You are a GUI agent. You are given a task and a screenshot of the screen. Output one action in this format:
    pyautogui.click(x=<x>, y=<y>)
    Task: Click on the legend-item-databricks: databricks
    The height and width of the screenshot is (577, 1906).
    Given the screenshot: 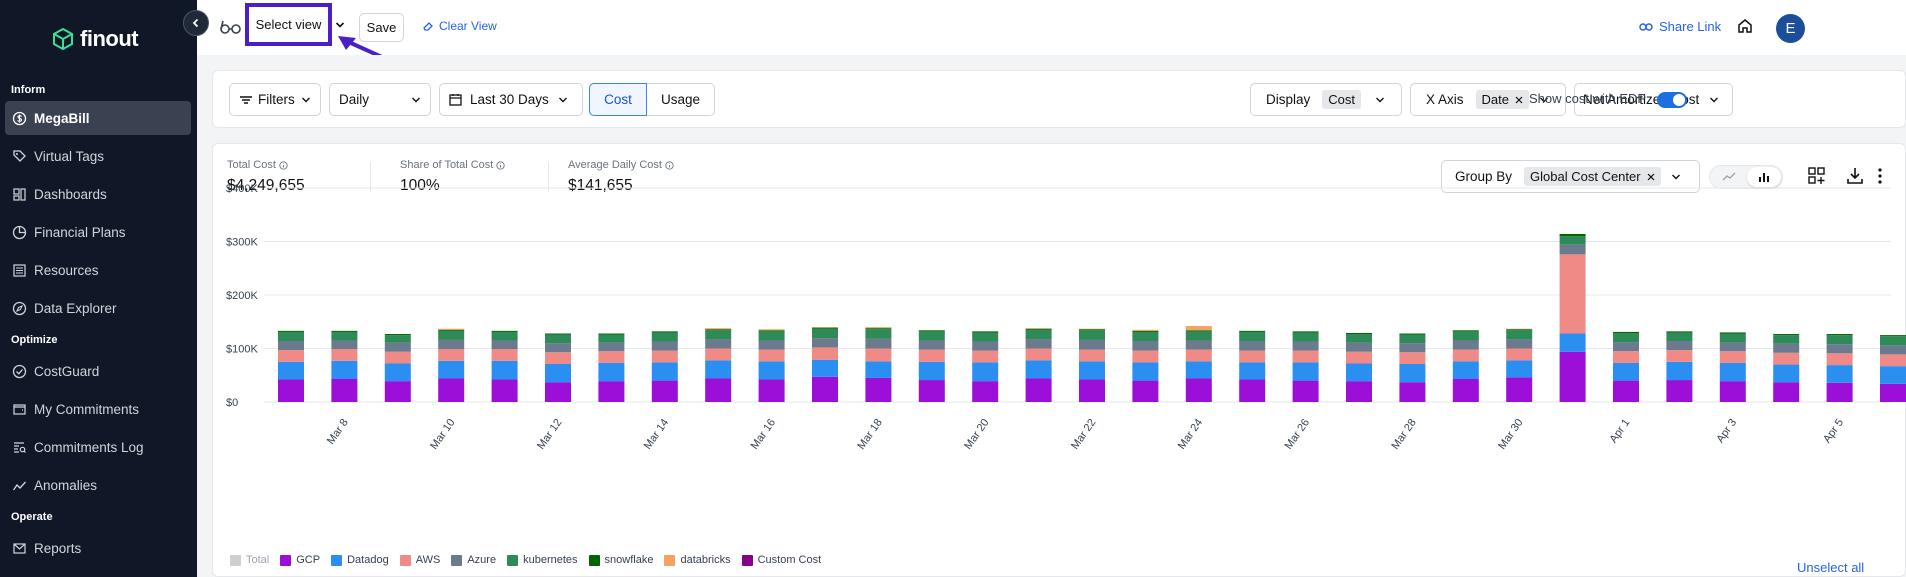 What is the action you would take?
    pyautogui.click(x=697, y=560)
    